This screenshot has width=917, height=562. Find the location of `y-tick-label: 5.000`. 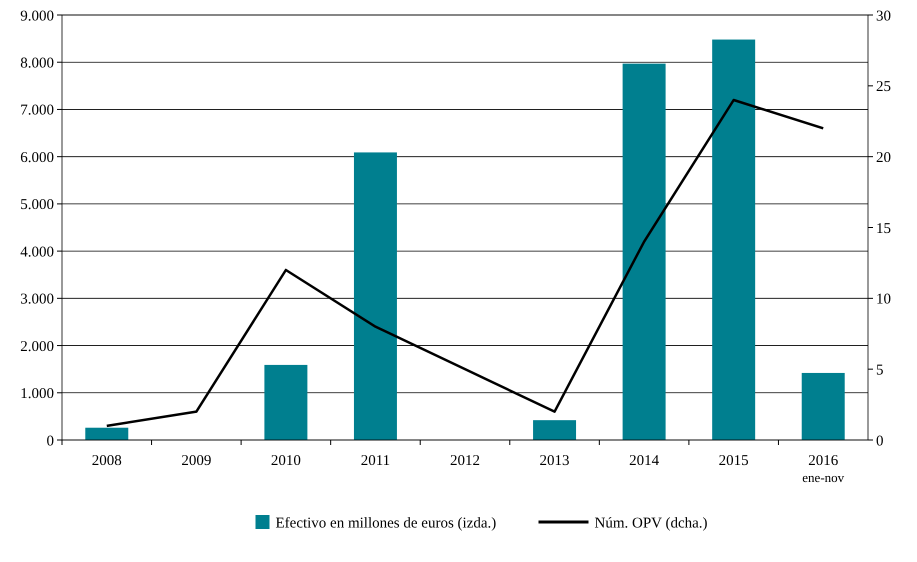

y-tick-label: 5.000 is located at coordinates (37, 205).